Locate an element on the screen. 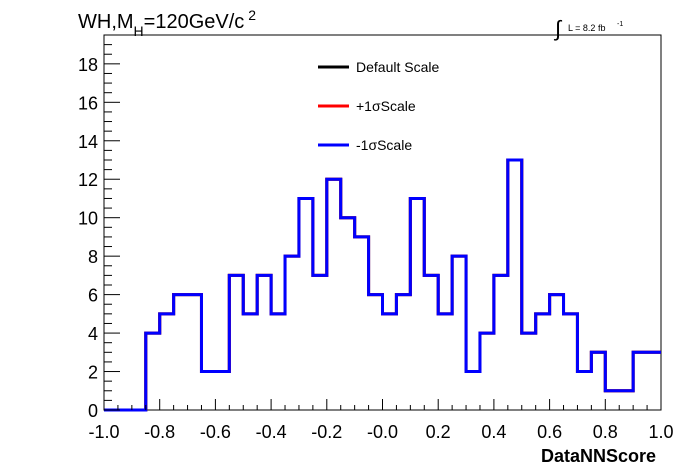 This screenshot has width=696, height=472. luminosity-text: L = 8.2 fb is located at coordinates (586, 28).